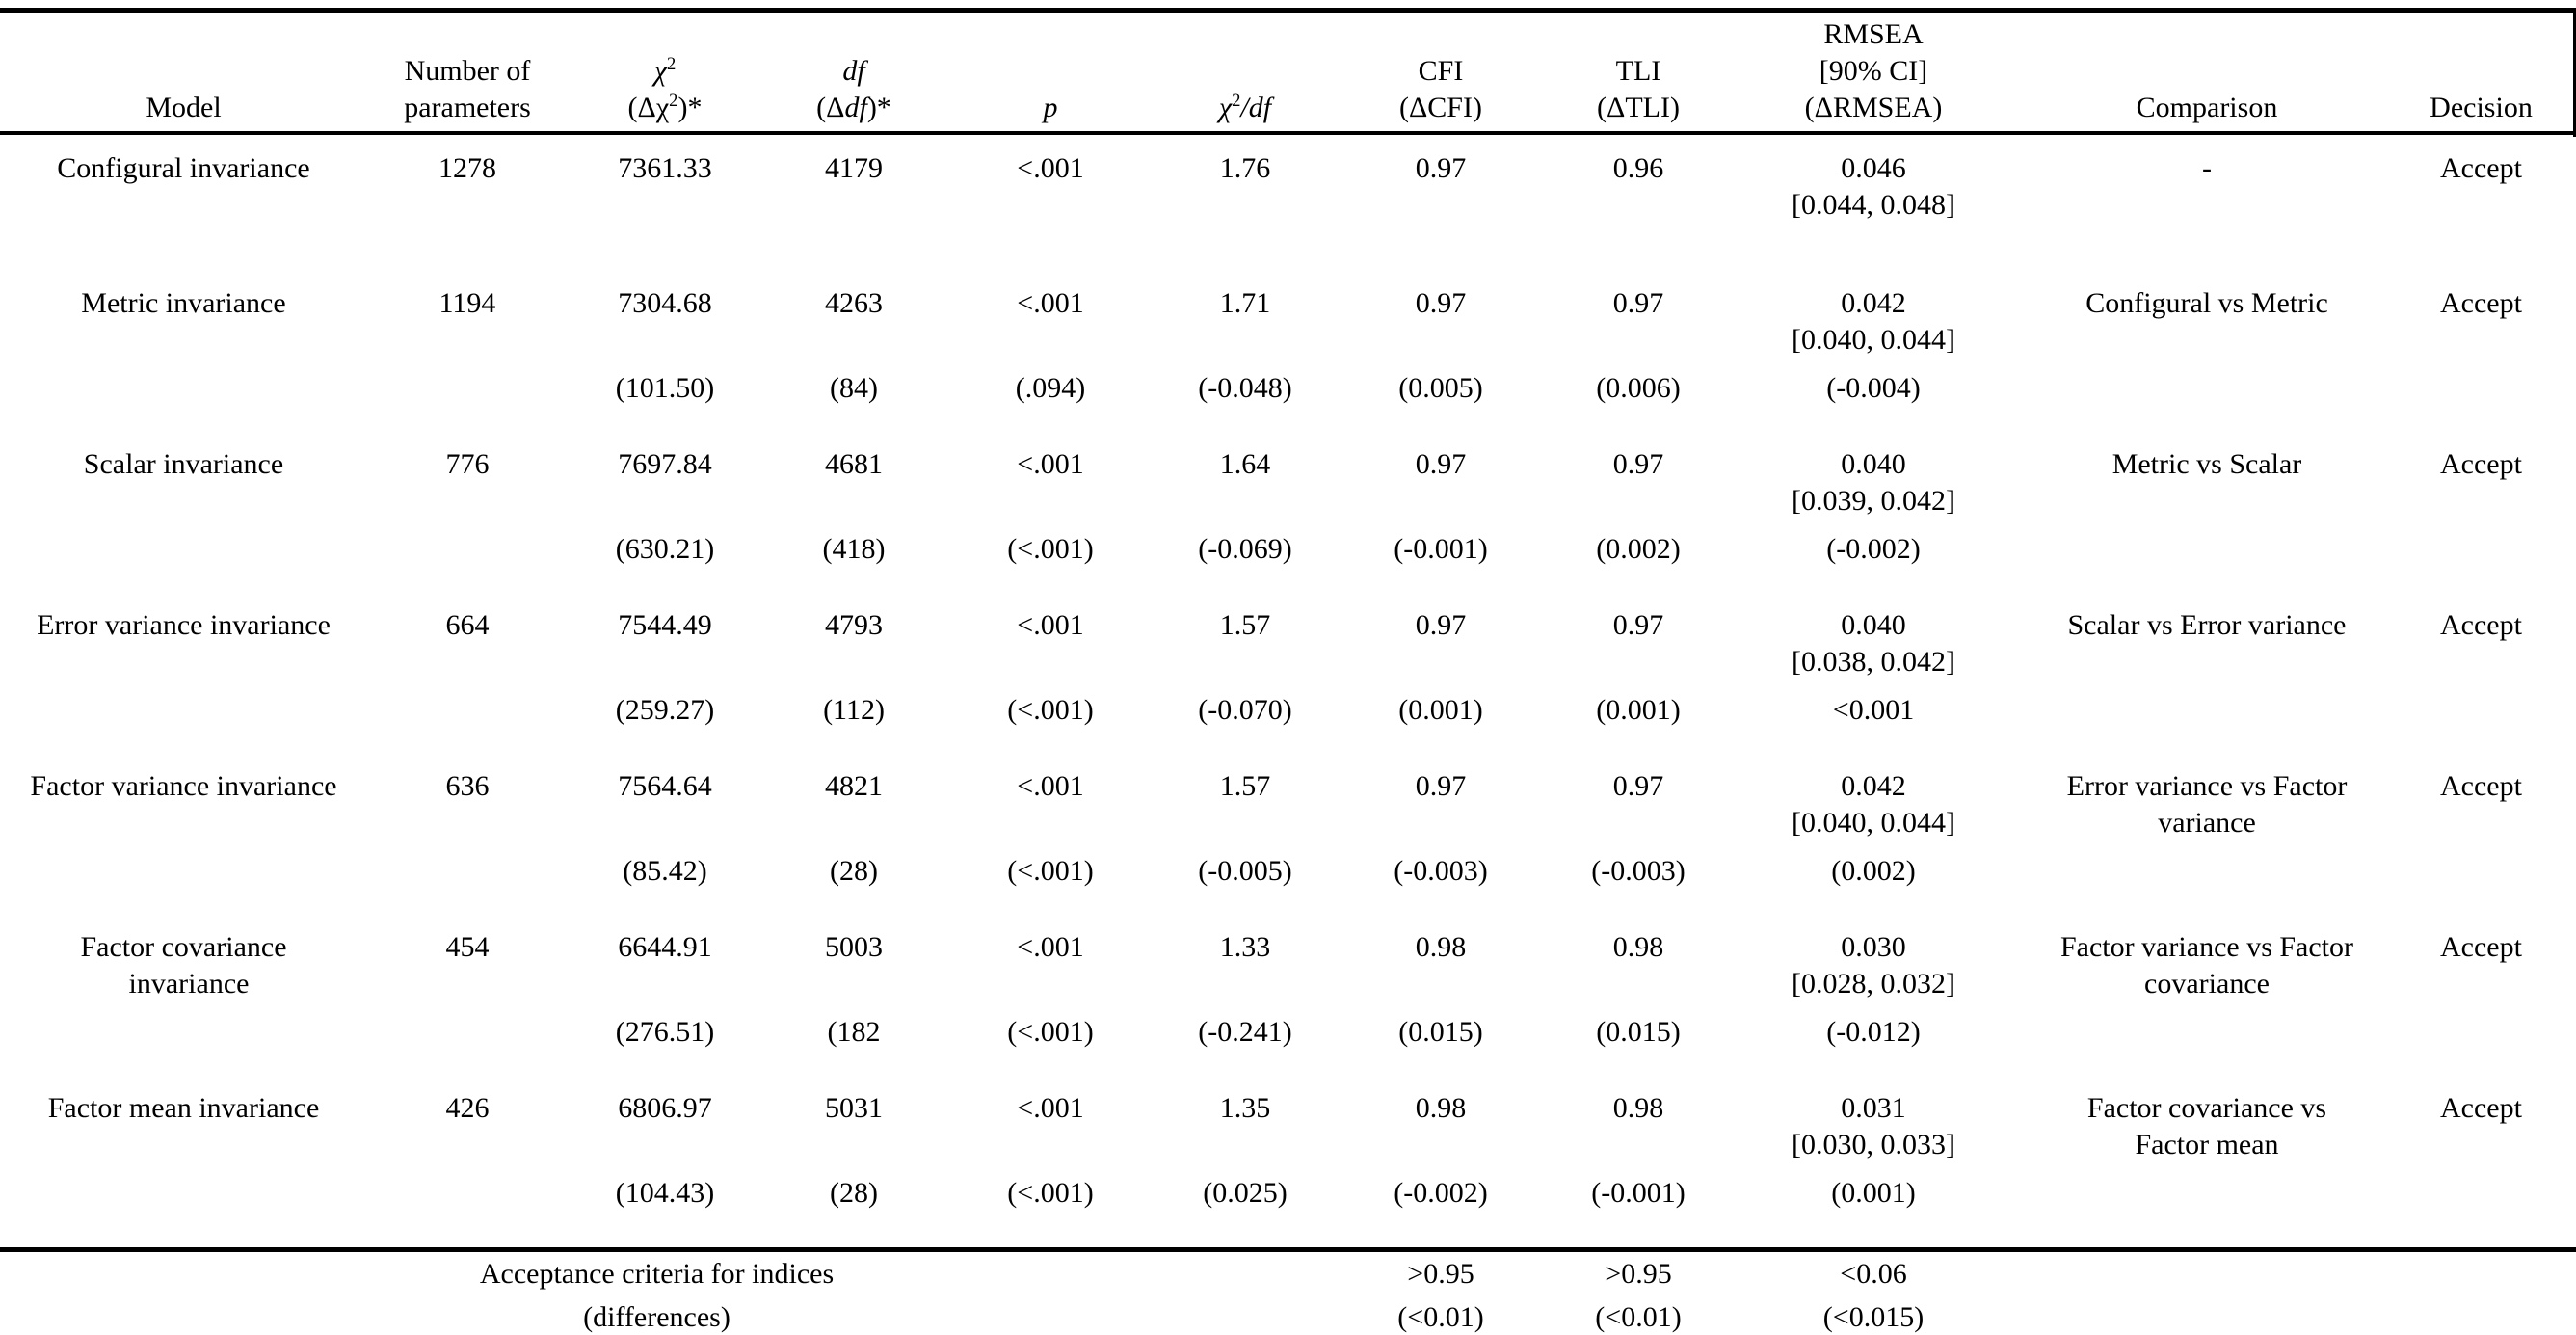 The image size is (2576, 1335). I want to click on cell-delta-rmsea: (-0.002), so click(1873, 549).